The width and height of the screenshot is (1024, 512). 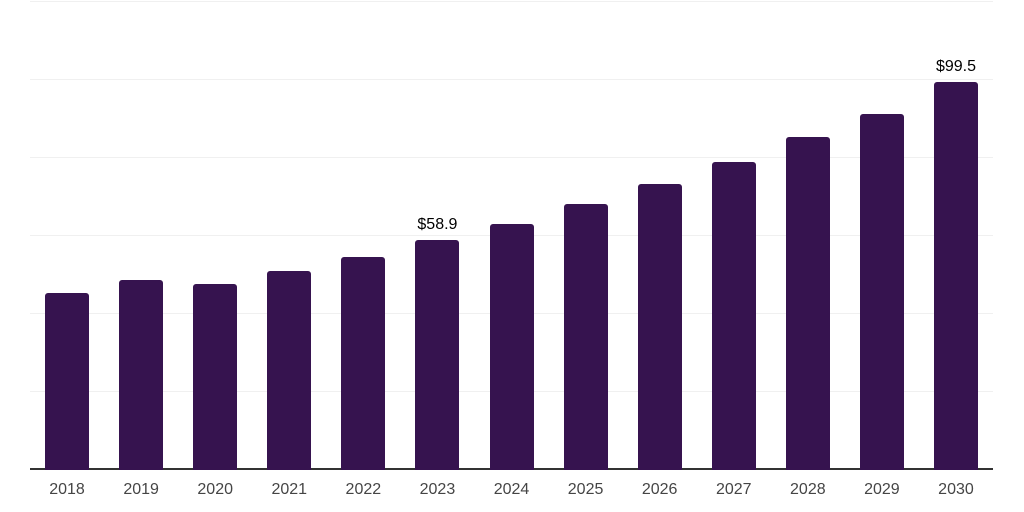 I want to click on x-tick-label: 2020, so click(x=215, y=489).